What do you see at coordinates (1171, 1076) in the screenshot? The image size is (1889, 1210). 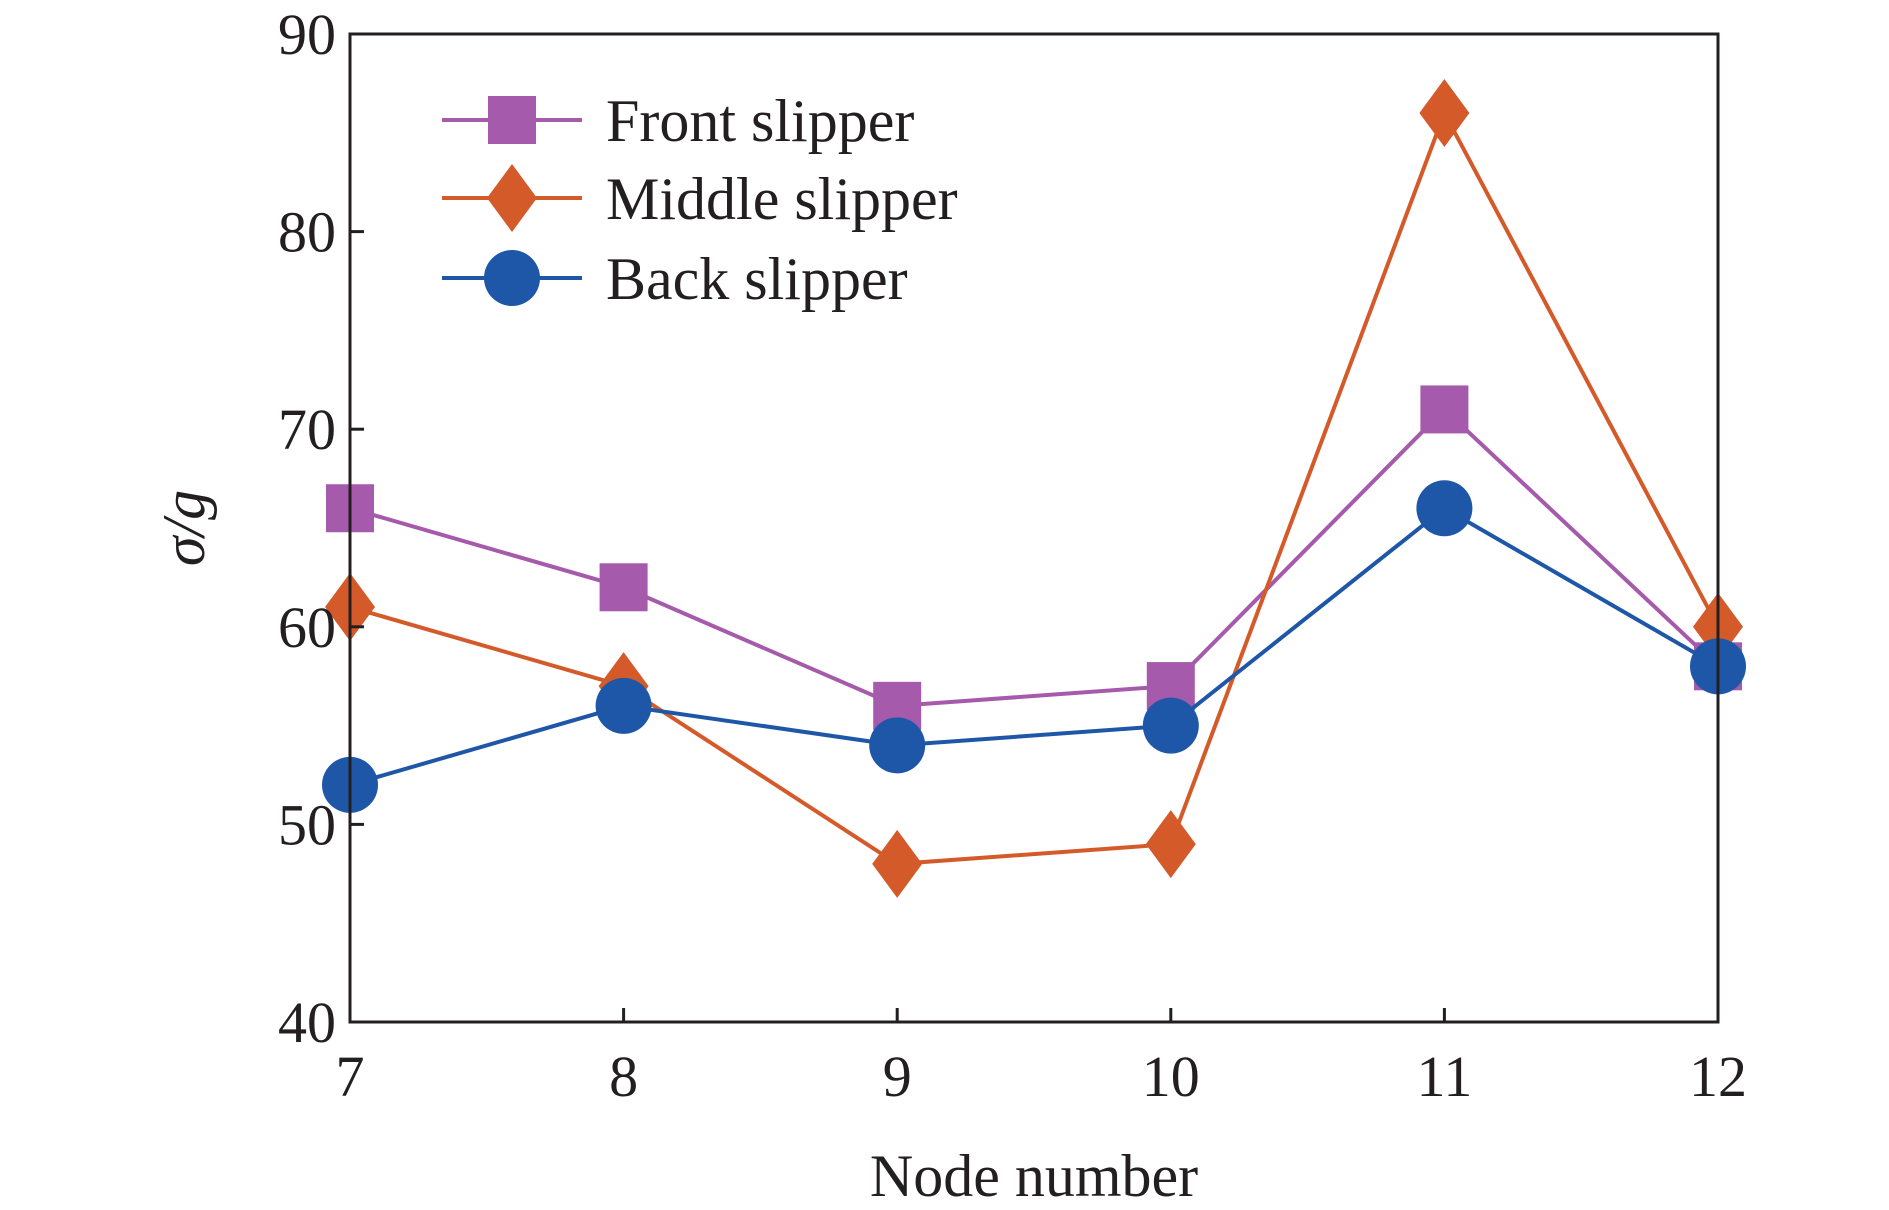 I see `x-tick-label: 10` at bounding box center [1171, 1076].